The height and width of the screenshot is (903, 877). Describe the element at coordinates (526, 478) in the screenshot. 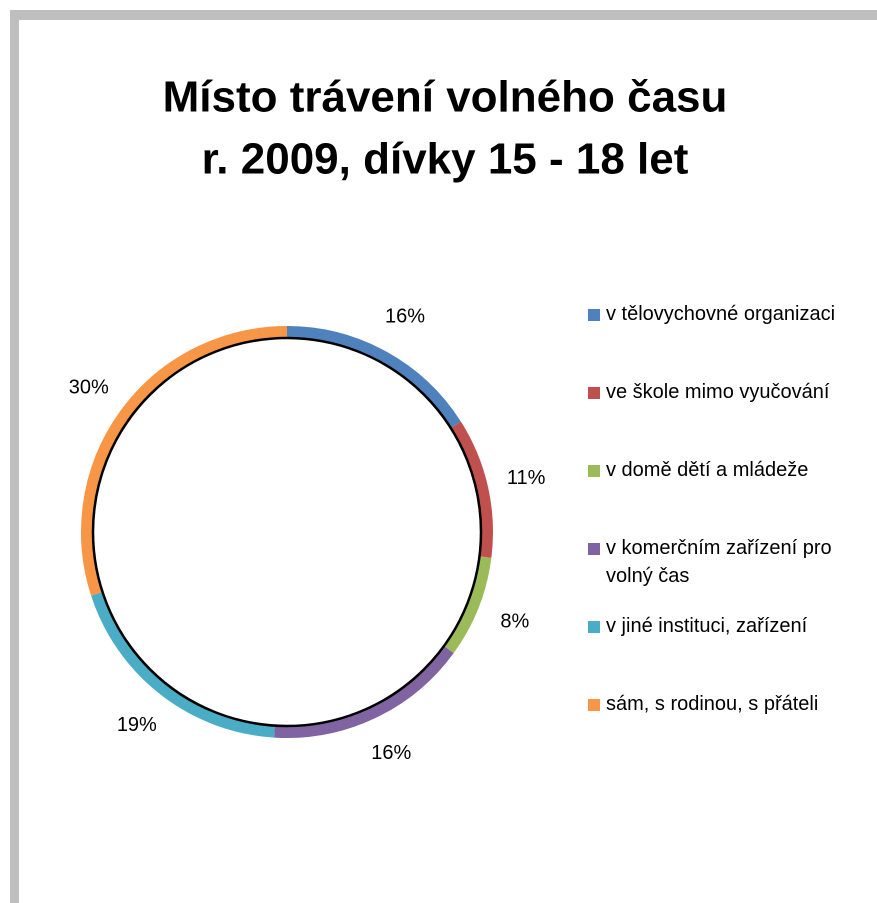

I see `data-label: 11%` at that location.